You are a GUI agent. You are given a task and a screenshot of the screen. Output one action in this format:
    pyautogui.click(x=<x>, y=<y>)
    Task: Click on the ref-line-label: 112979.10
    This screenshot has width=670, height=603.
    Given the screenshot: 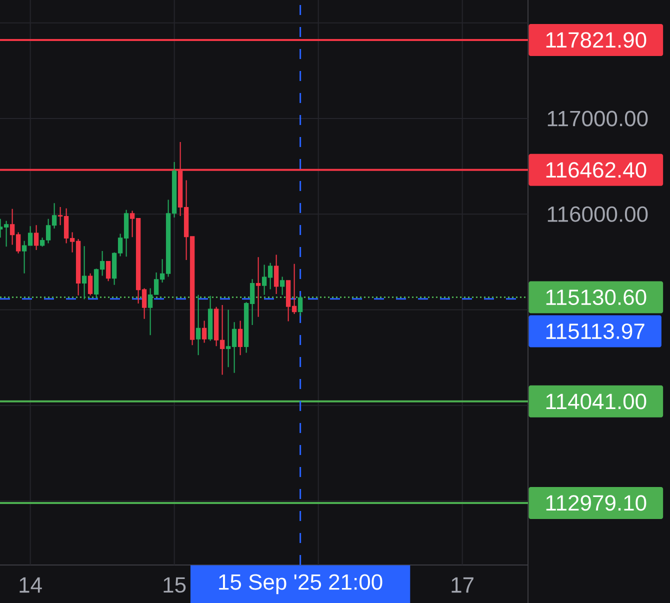 What is the action you would take?
    pyautogui.click(x=596, y=503)
    